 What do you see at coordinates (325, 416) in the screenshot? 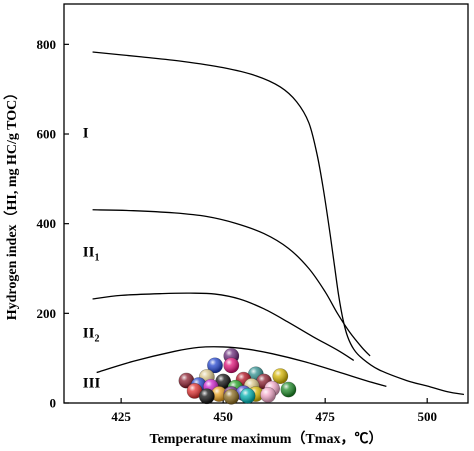
I see `x-tick-label: 475` at bounding box center [325, 416].